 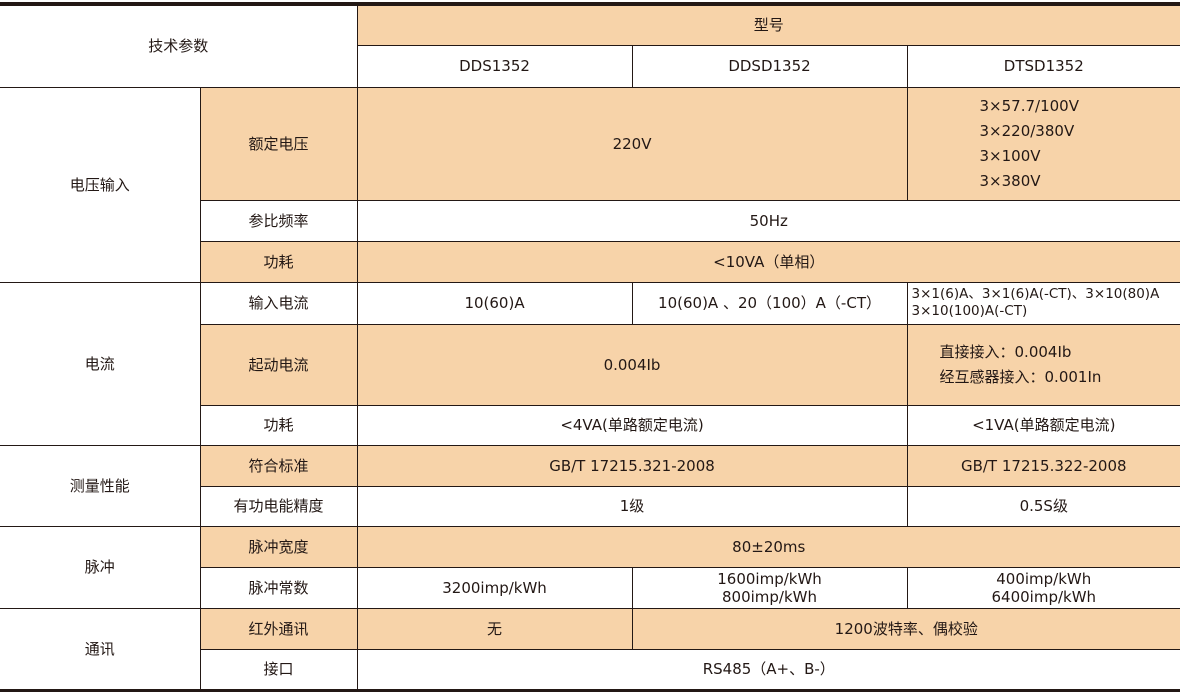 What do you see at coordinates (769, 66) in the screenshot?
I see `model-ddsd: DDSD1352` at bounding box center [769, 66].